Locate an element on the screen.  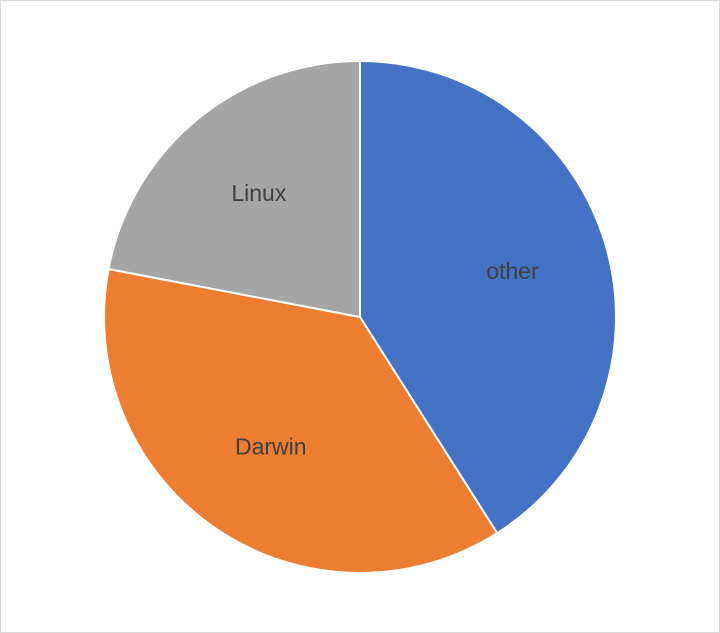
pie-slice-linux is located at coordinates (234, 189).